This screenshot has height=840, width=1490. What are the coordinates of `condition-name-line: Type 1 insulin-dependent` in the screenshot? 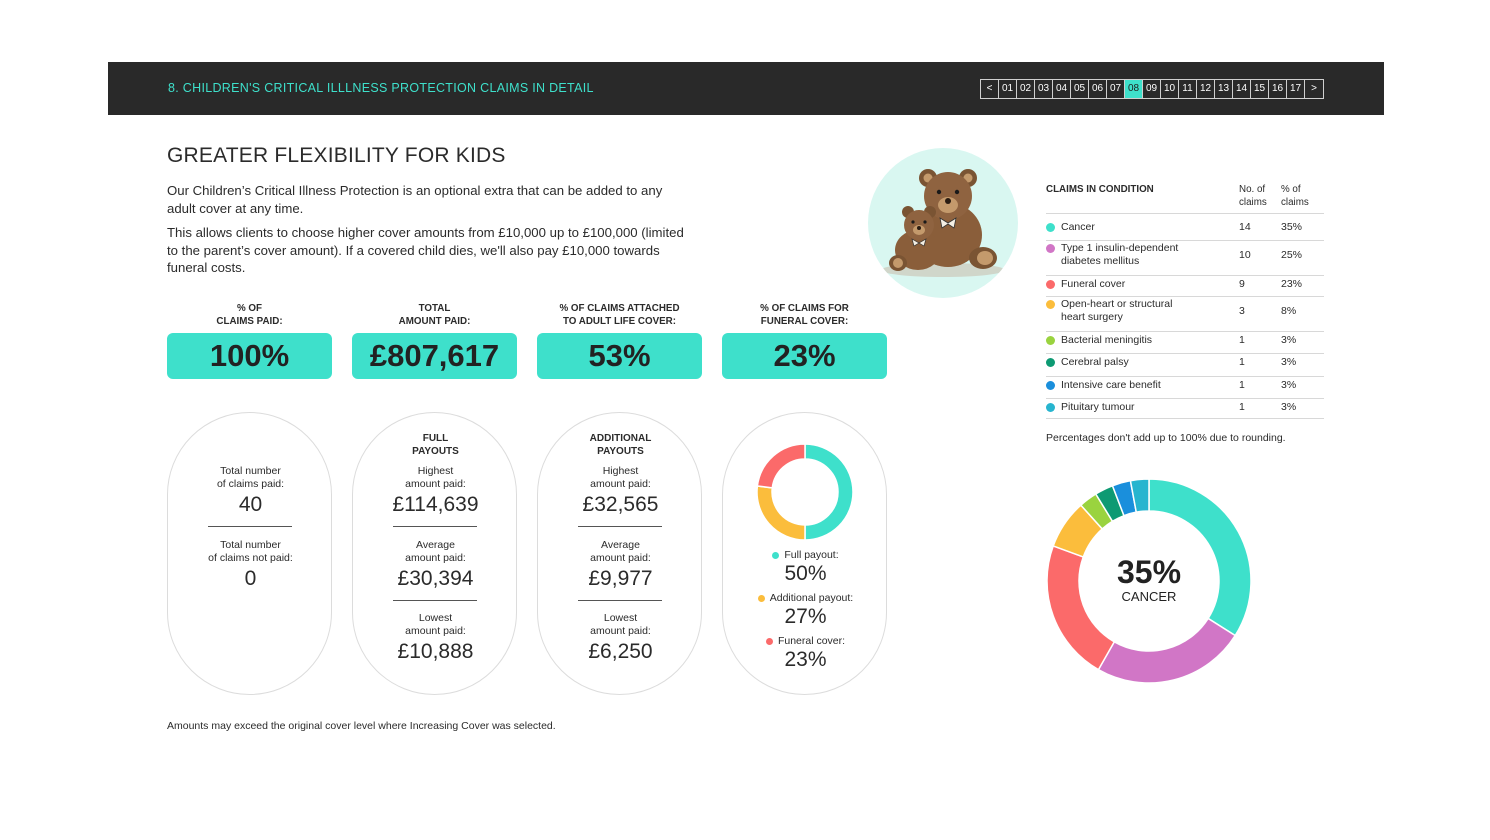 It's located at (1120, 248).